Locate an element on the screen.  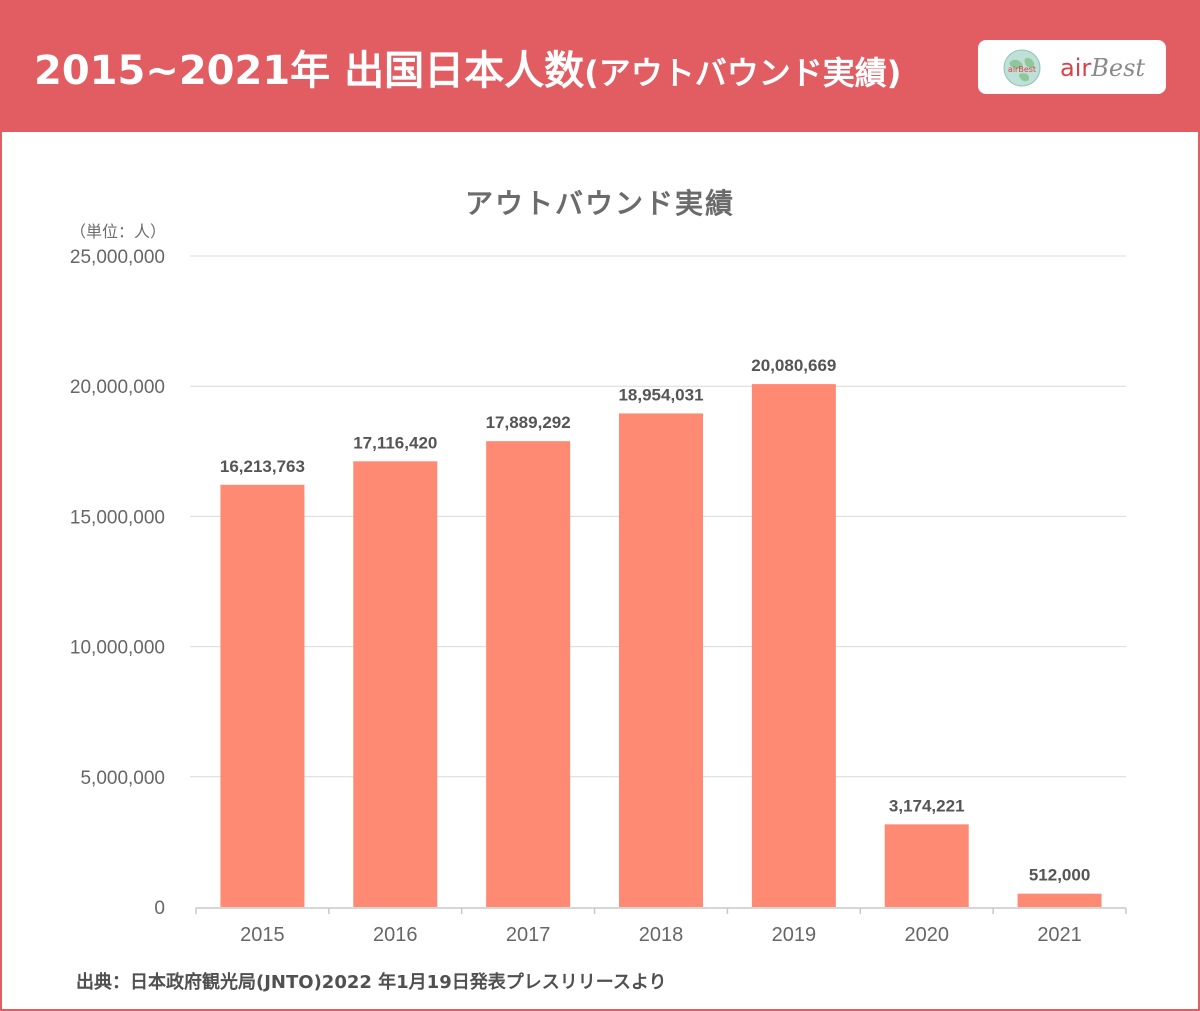
data-label-2018: 18,954,031 is located at coordinates (660, 394).